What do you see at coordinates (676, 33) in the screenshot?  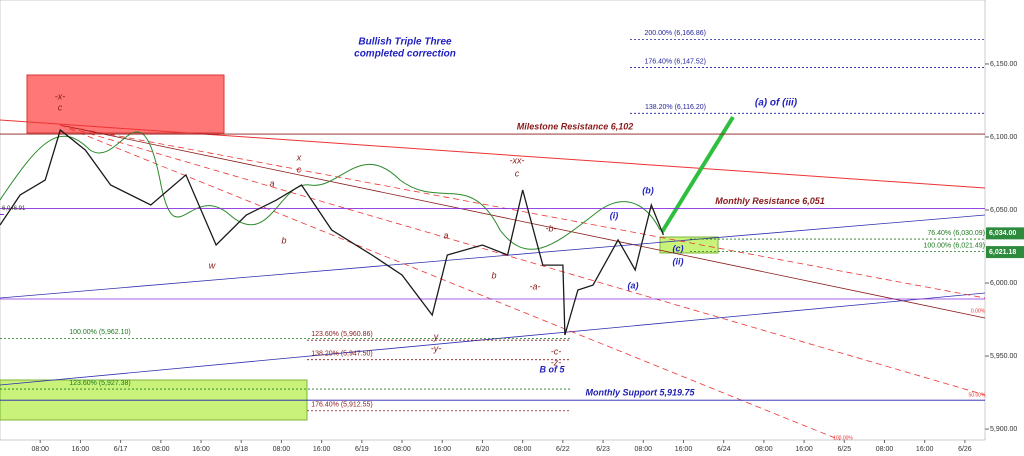 I see `fib-label: 200.00% (6,166.86)` at bounding box center [676, 33].